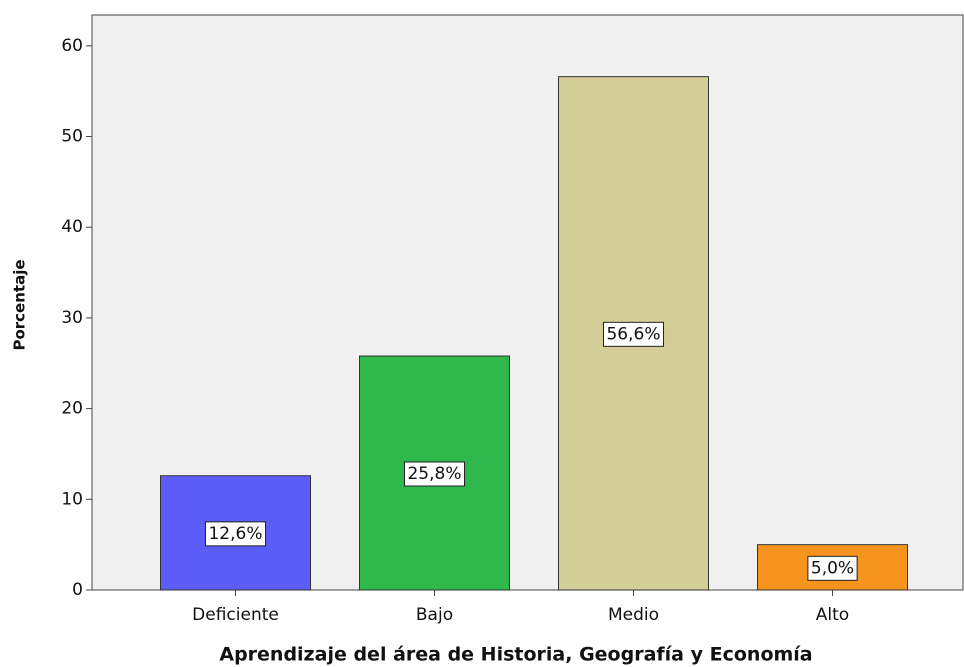  Describe the element at coordinates (72, 499) in the screenshot. I see `y-tick-label: 10` at that location.